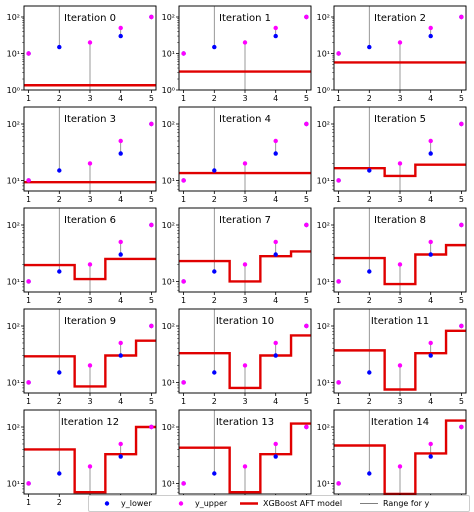 Image resolution: width=474 pixels, height=512 pixels. What do you see at coordinates (400, 321) in the screenshot?
I see `panel-11-title: Iteration 11` at bounding box center [400, 321].